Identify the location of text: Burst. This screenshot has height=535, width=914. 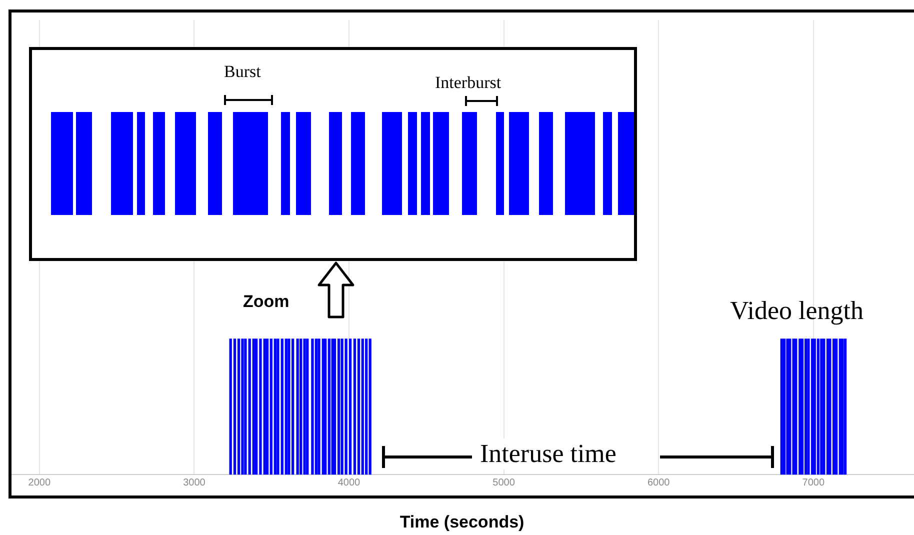
(242, 72).